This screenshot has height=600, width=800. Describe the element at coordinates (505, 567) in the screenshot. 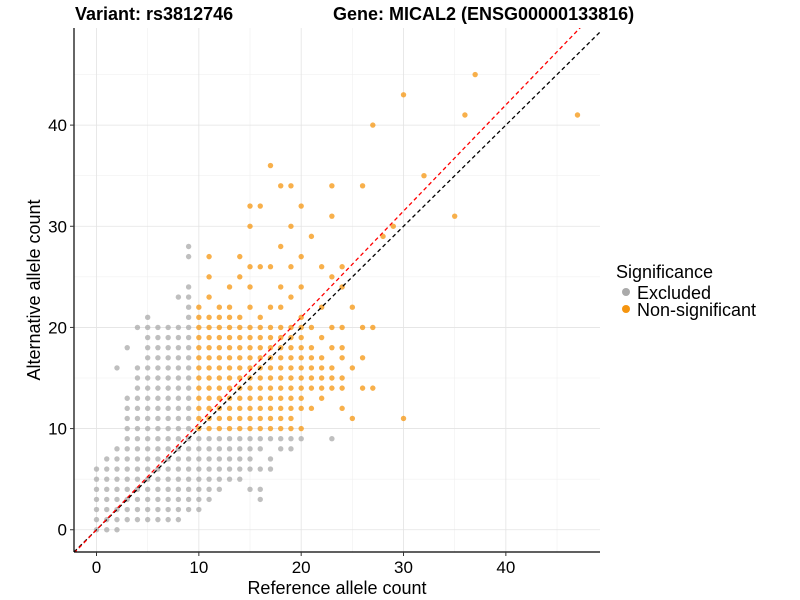

I see `x-tick-label: 40` at that location.